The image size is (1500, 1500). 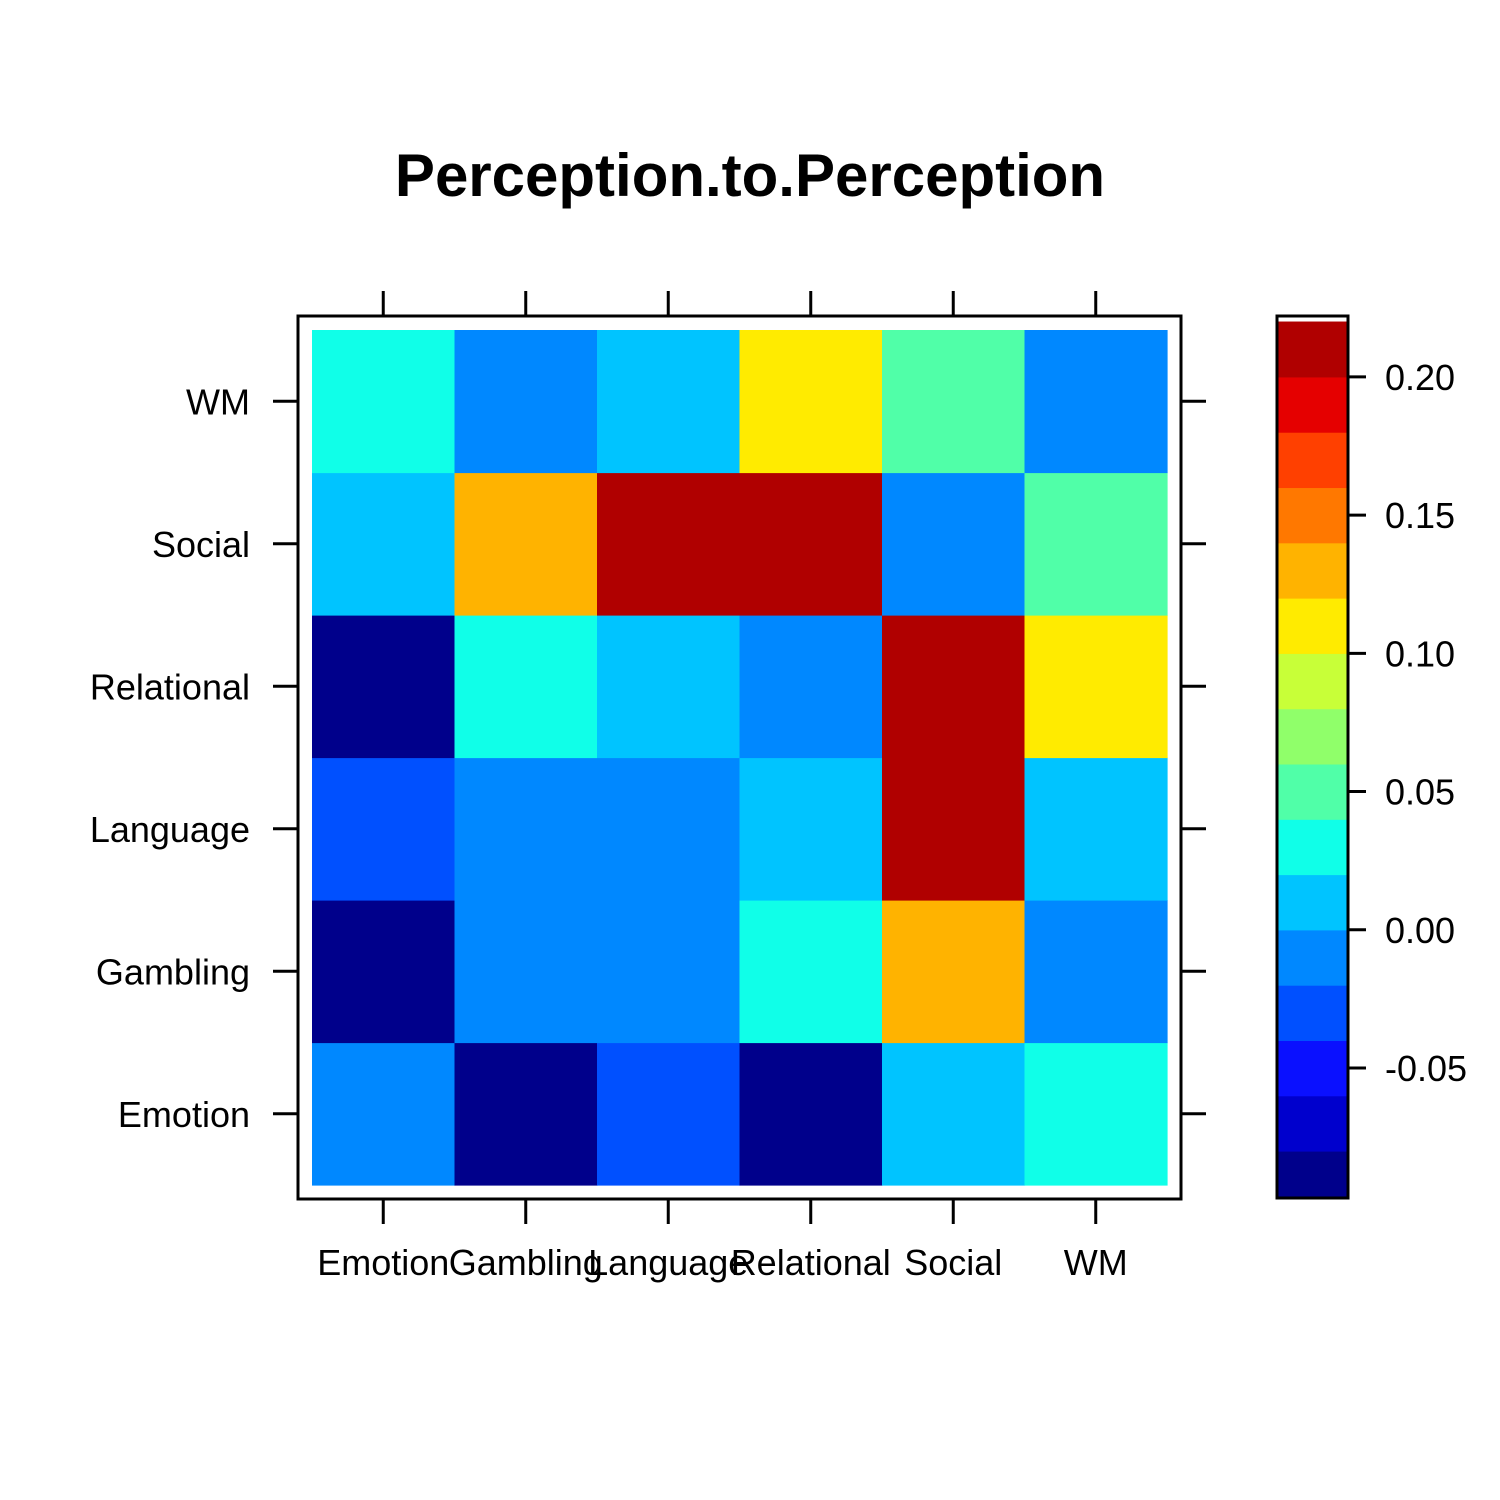 What do you see at coordinates (201, 544) in the screenshot?
I see `y-tick-label: Social` at bounding box center [201, 544].